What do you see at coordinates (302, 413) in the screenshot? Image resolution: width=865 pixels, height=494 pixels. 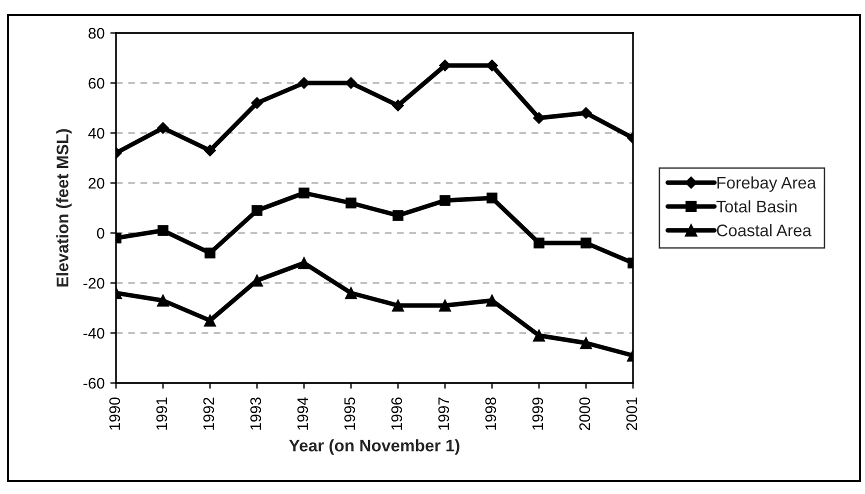 I see `x-tick-label: 1994` at bounding box center [302, 413].